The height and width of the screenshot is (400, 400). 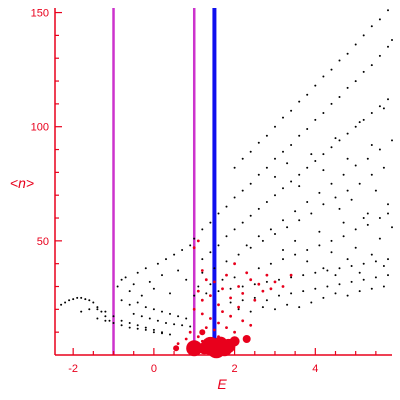 I want to click on large-point-red, so click(x=176, y=348).